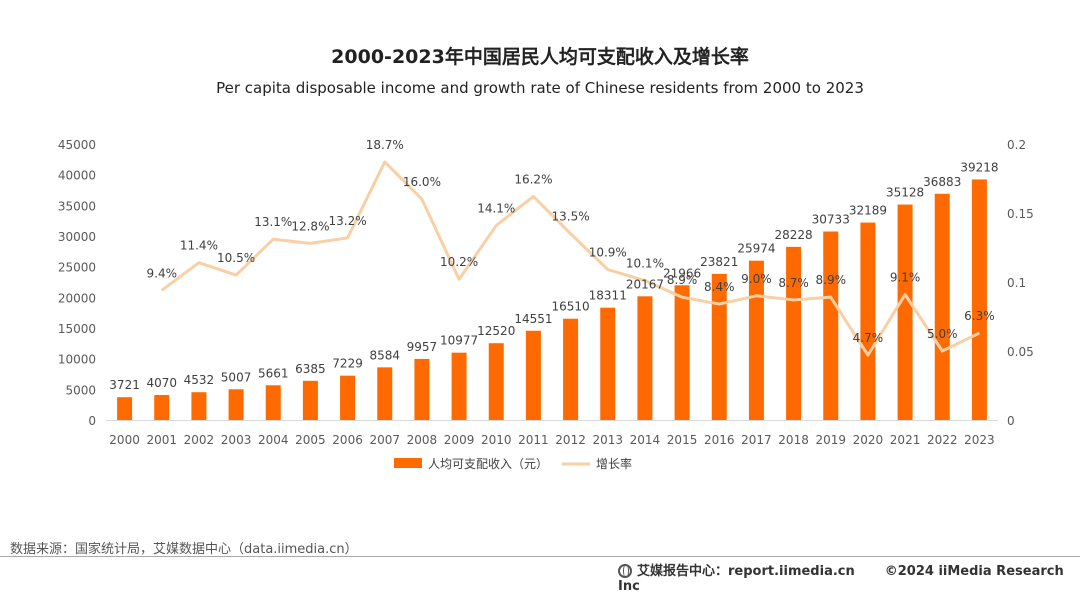  Describe the element at coordinates (273, 440) in the screenshot. I see `x-tick-label: 2004` at that location.